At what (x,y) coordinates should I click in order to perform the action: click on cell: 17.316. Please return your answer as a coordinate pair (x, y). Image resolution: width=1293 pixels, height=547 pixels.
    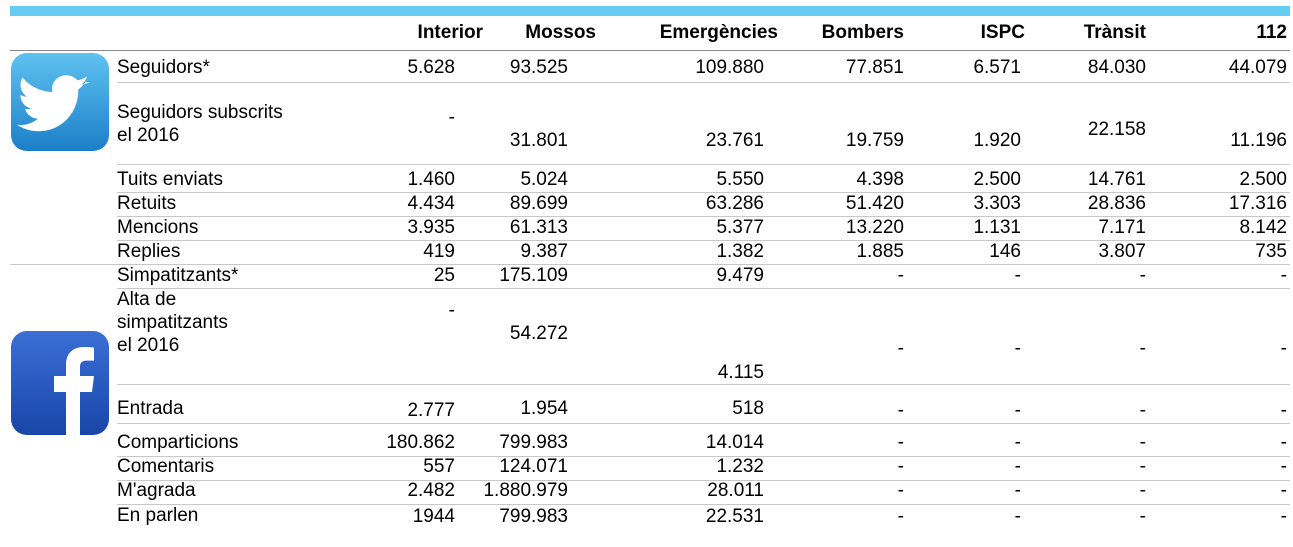
    Looking at the image, I should click on (1257, 203).